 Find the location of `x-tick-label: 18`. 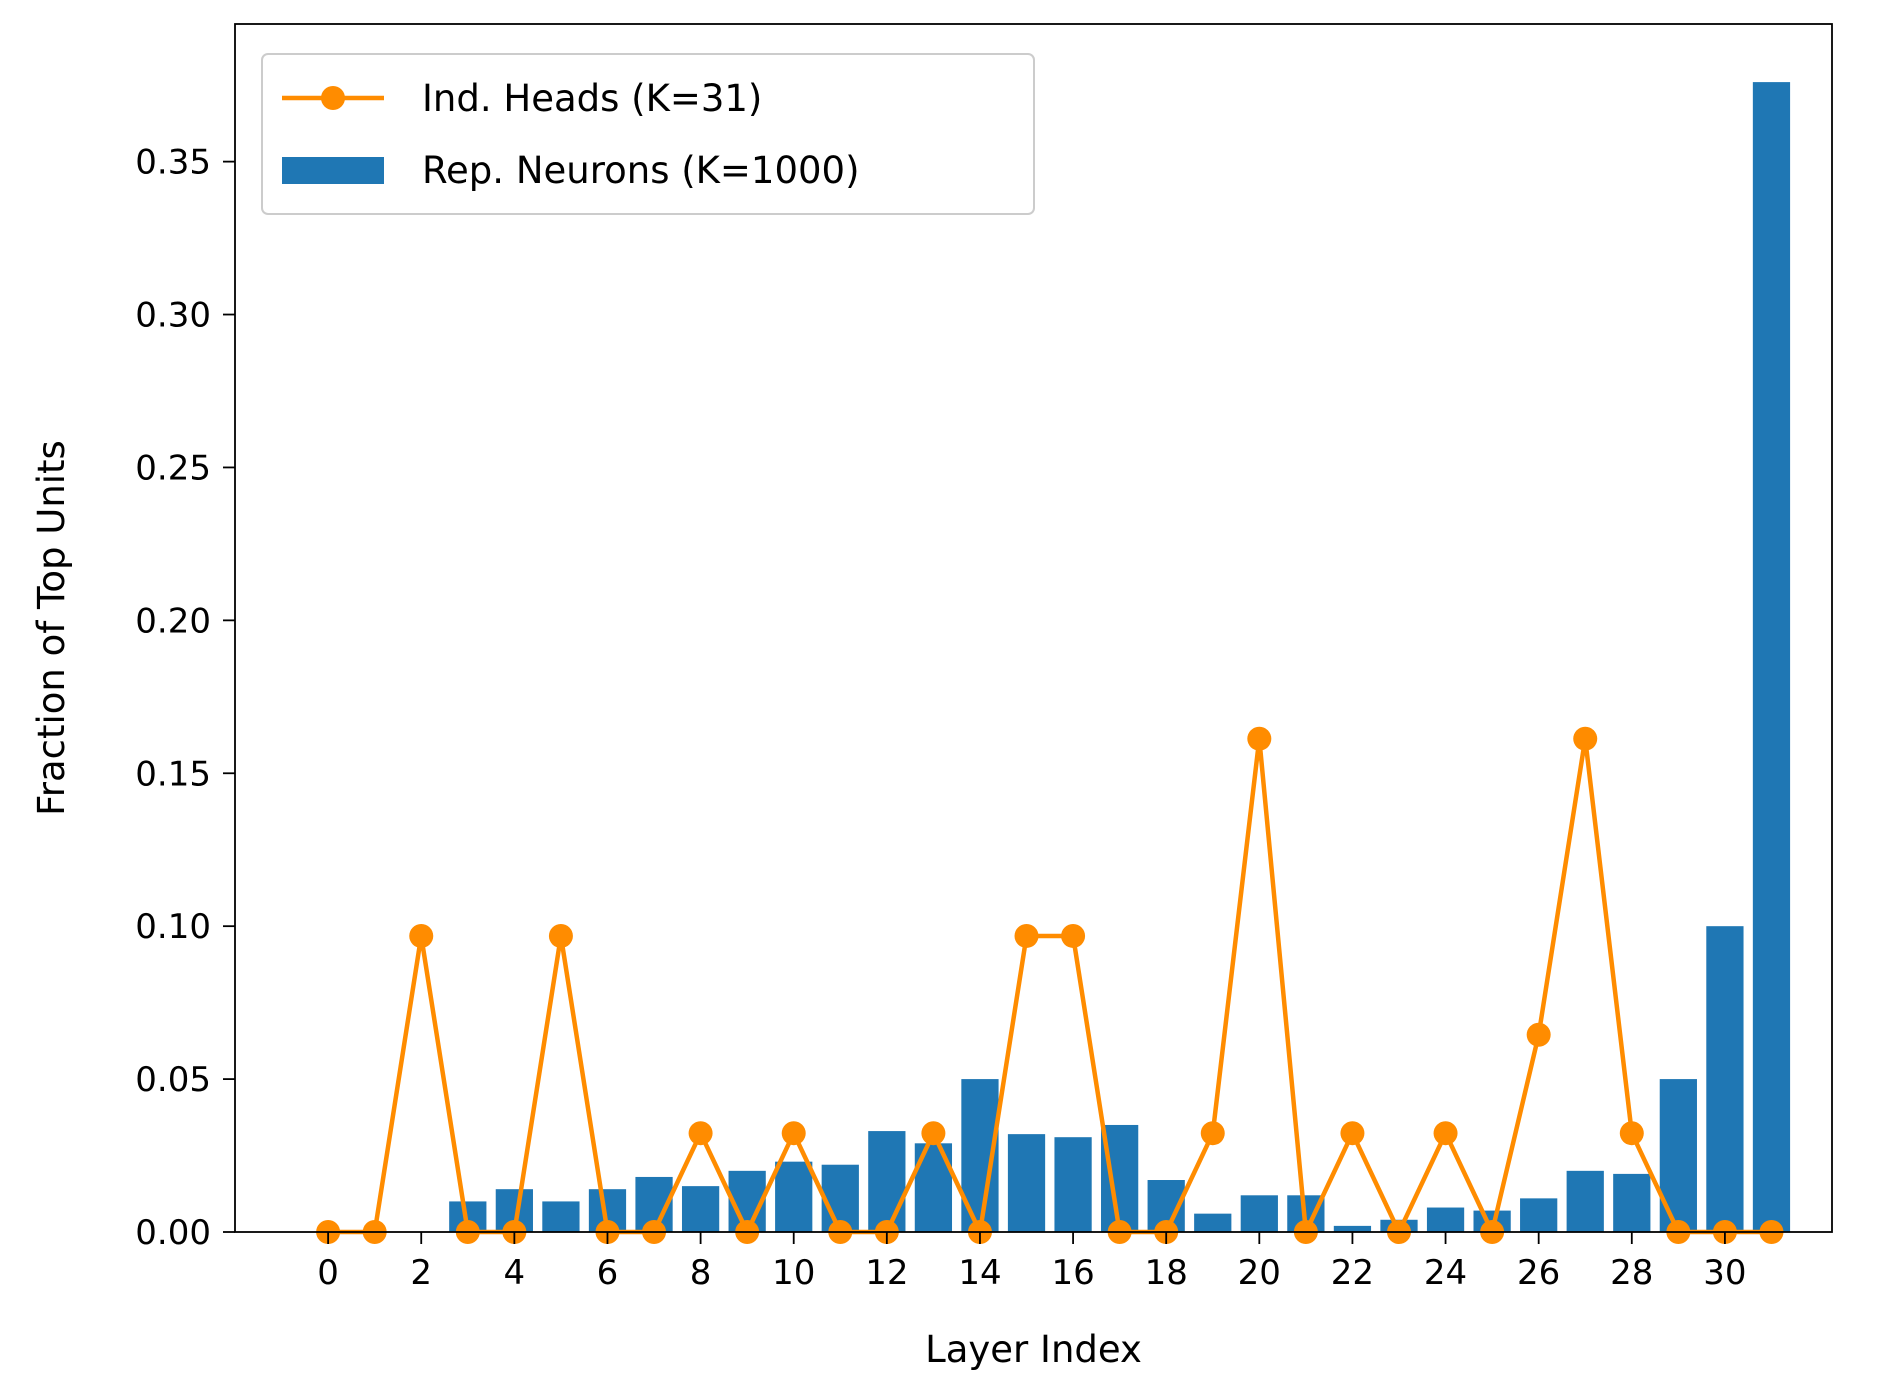

x-tick-label: 18 is located at coordinates (1166, 1273).